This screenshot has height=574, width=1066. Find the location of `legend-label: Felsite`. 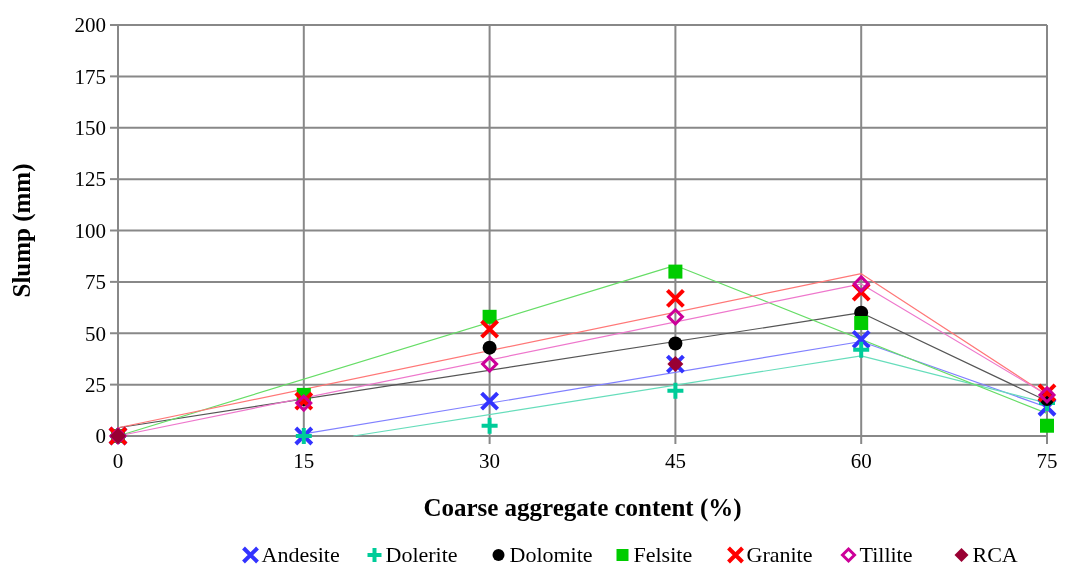

legend-label: Felsite is located at coordinates (663, 554).